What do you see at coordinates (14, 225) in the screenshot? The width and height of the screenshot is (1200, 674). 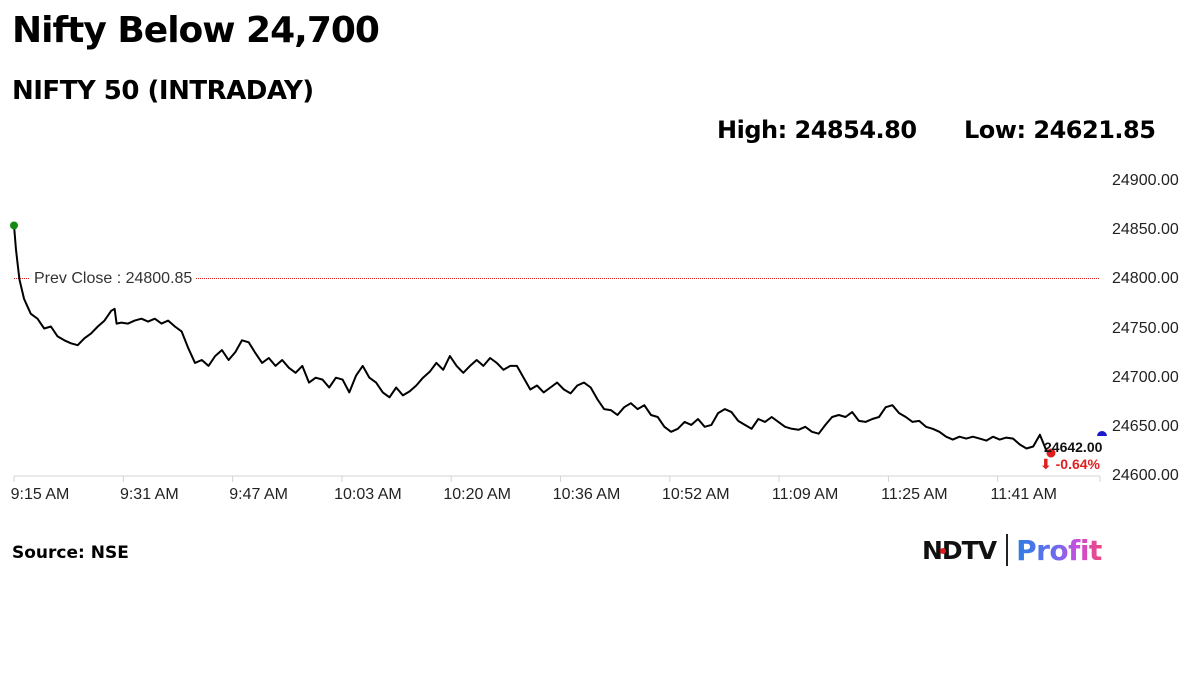 I see `open-marker` at bounding box center [14, 225].